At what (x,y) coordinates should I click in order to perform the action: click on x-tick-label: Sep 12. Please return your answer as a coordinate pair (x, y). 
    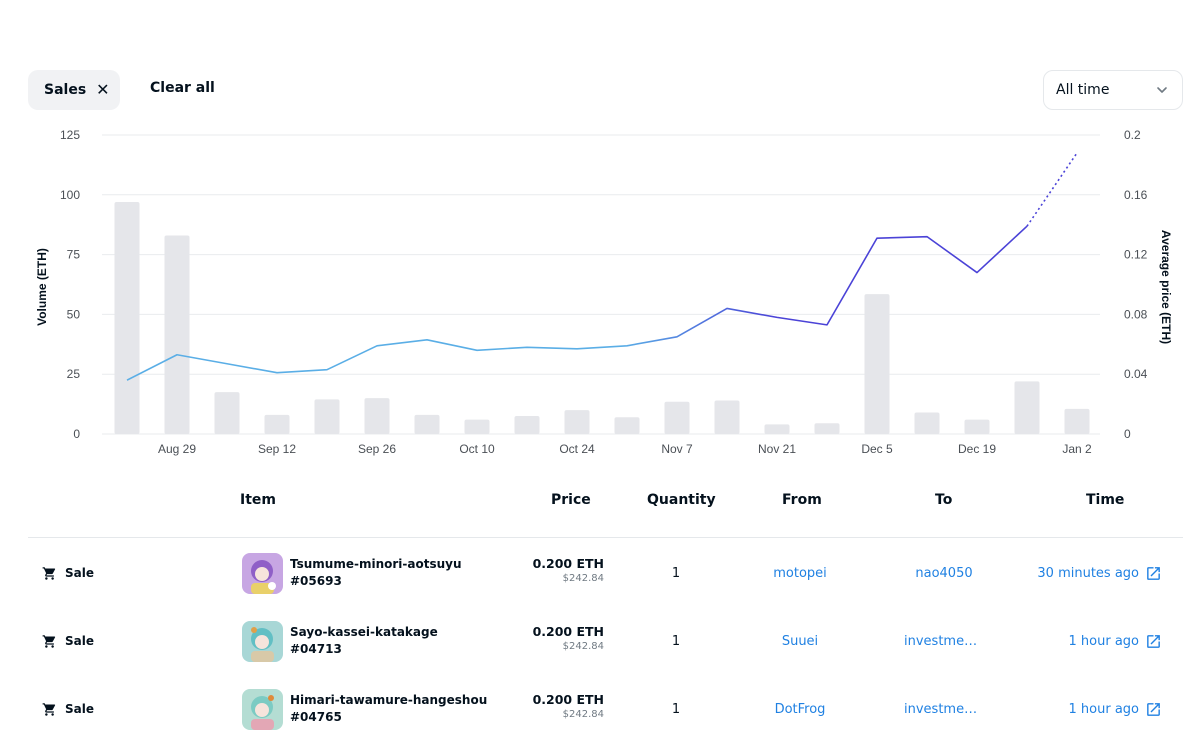
    Looking at the image, I should click on (277, 449).